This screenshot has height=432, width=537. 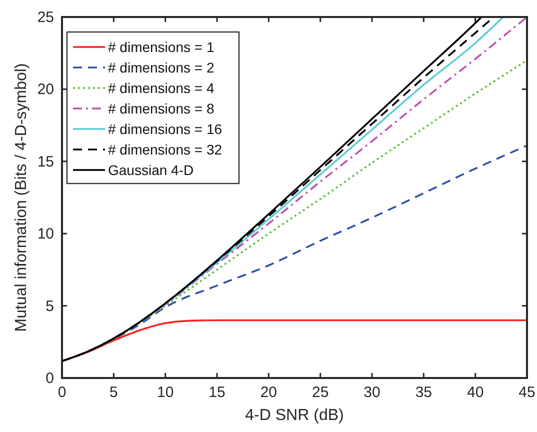 I want to click on legend-label: # dimensions = 16, so click(x=165, y=129).